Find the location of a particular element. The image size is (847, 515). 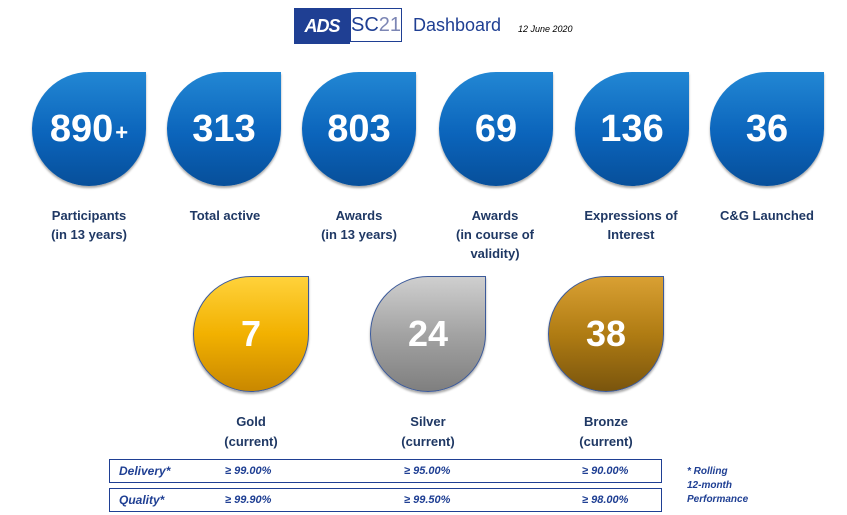

kpi-drop-participants: 890 + is located at coordinates (89, 129).